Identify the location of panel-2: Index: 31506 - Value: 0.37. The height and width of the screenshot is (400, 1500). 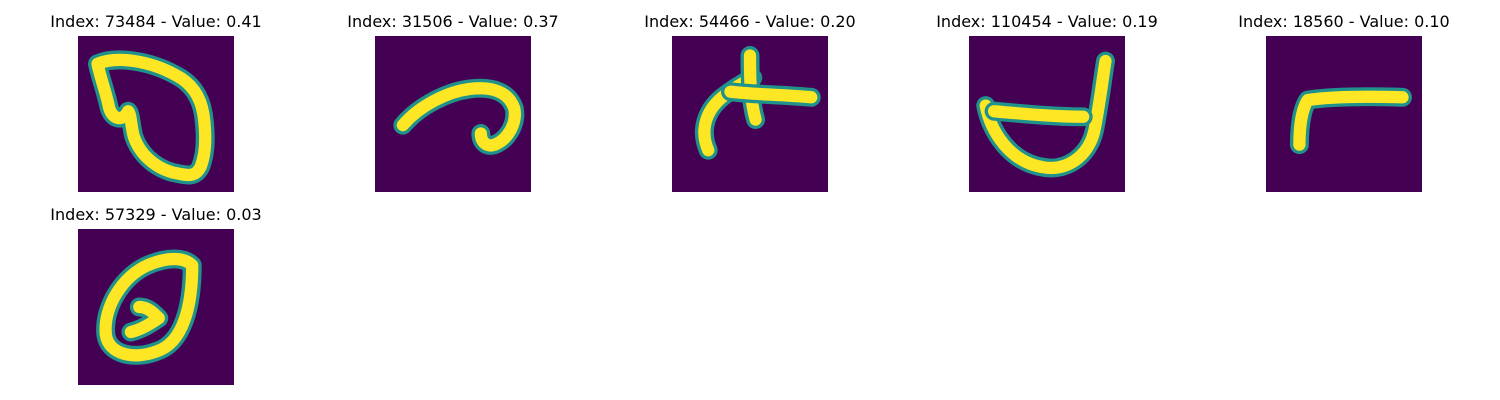
(453, 96).